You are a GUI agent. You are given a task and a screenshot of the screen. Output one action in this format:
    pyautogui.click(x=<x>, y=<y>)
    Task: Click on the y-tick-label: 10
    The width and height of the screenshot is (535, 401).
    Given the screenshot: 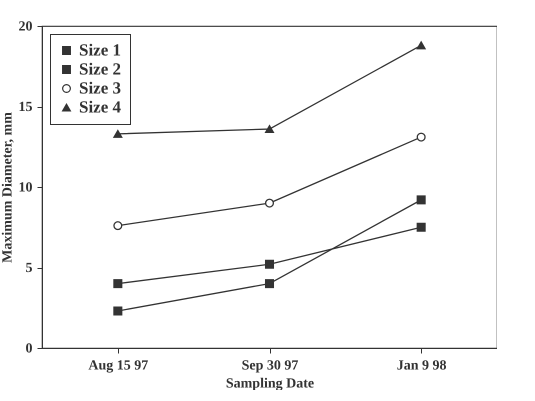 What is the action you would take?
    pyautogui.click(x=25, y=188)
    